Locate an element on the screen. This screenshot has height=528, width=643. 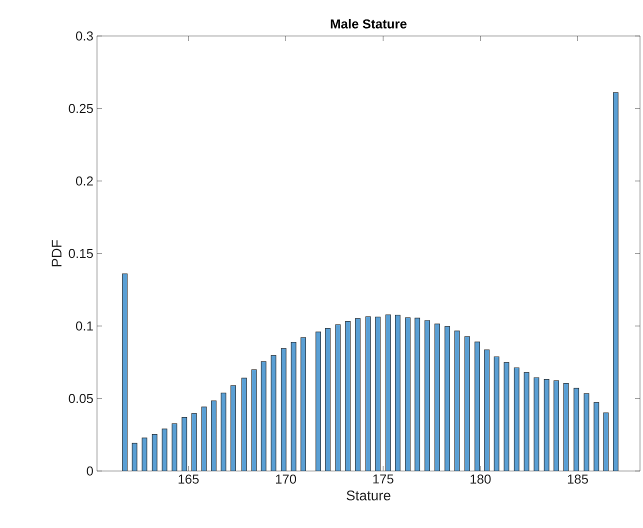
y-tick-label: 0 is located at coordinates (89, 471).